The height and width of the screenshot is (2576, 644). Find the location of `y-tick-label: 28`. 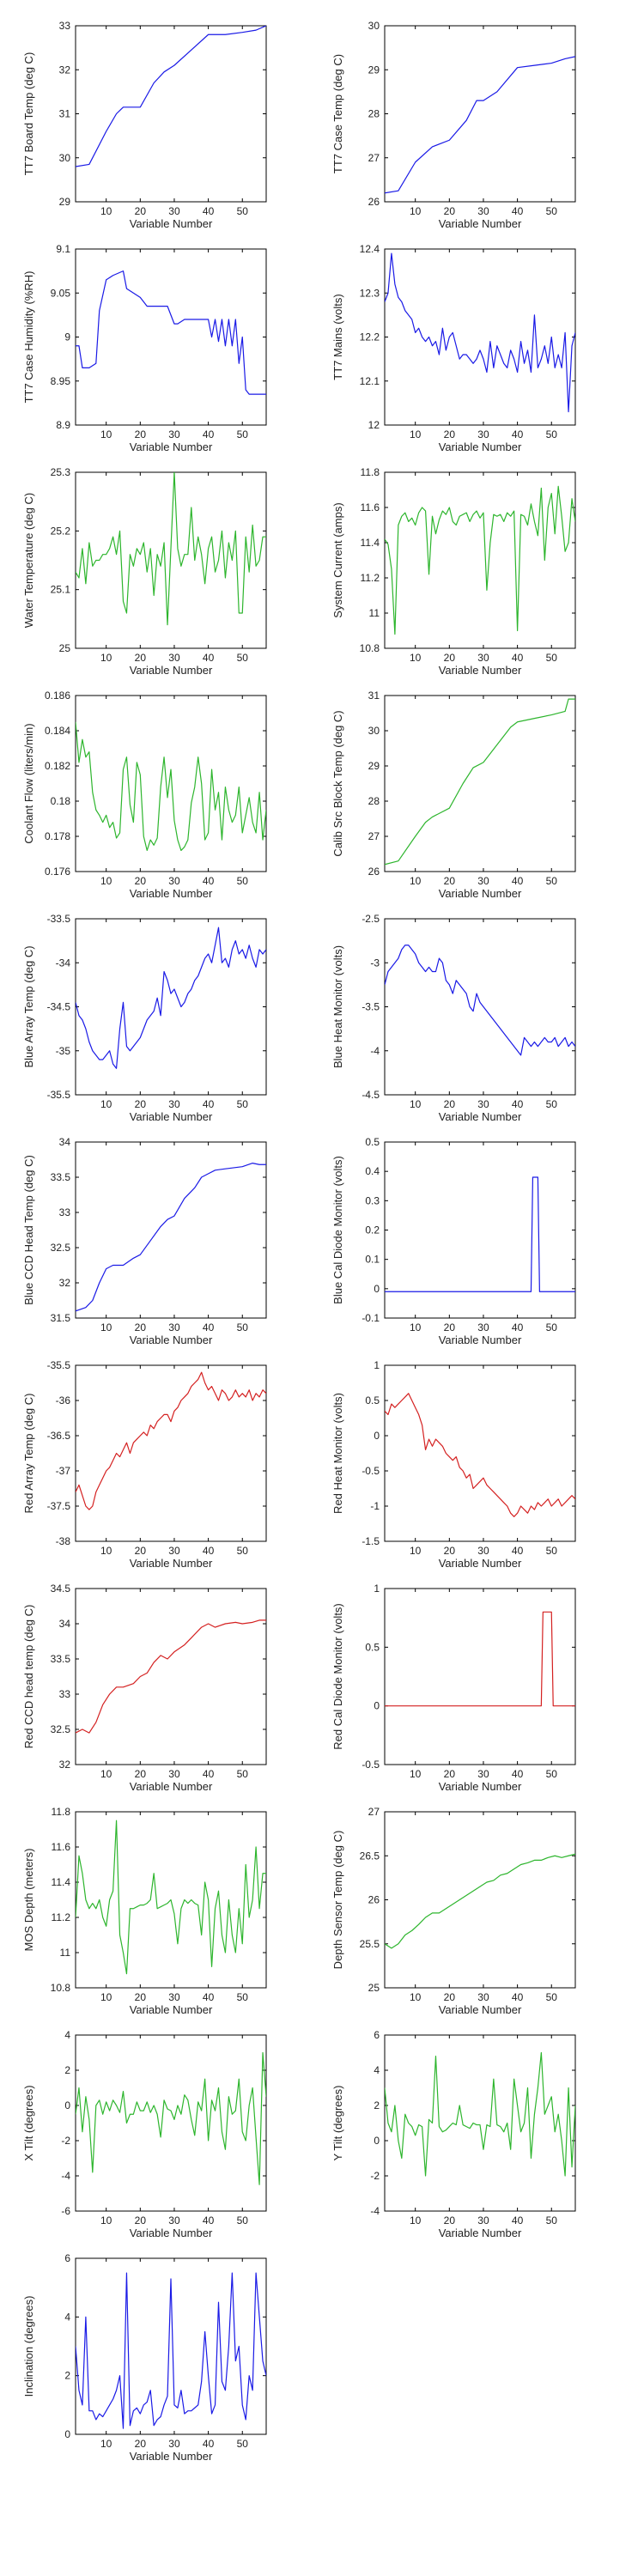

y-tick-label: 28 is located at coordinates (374, 801).